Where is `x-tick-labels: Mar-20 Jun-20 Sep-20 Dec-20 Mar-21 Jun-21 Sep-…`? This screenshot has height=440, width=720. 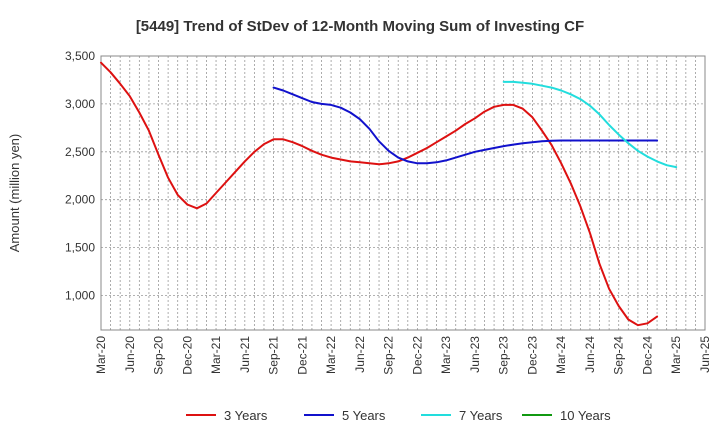
x-tick-labels: Mar-20 Jun-20 Sep-20 Dec-20 Mar-21 Jun-21 Sep-… is located at coordinates (403, 355).